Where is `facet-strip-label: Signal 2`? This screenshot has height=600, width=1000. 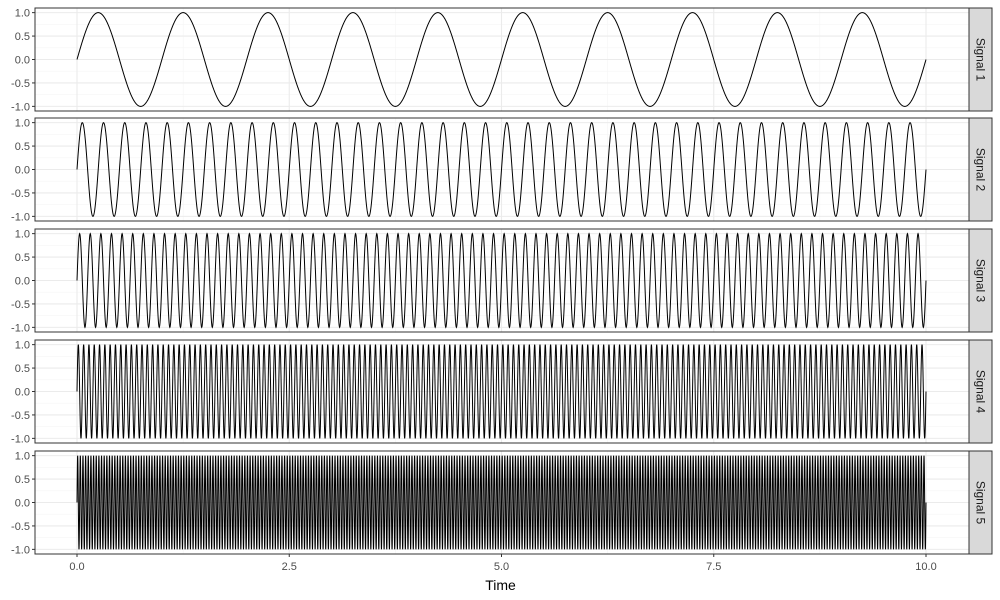 facet-strip-label: Signal 2 is located at coordinates (981, 170).